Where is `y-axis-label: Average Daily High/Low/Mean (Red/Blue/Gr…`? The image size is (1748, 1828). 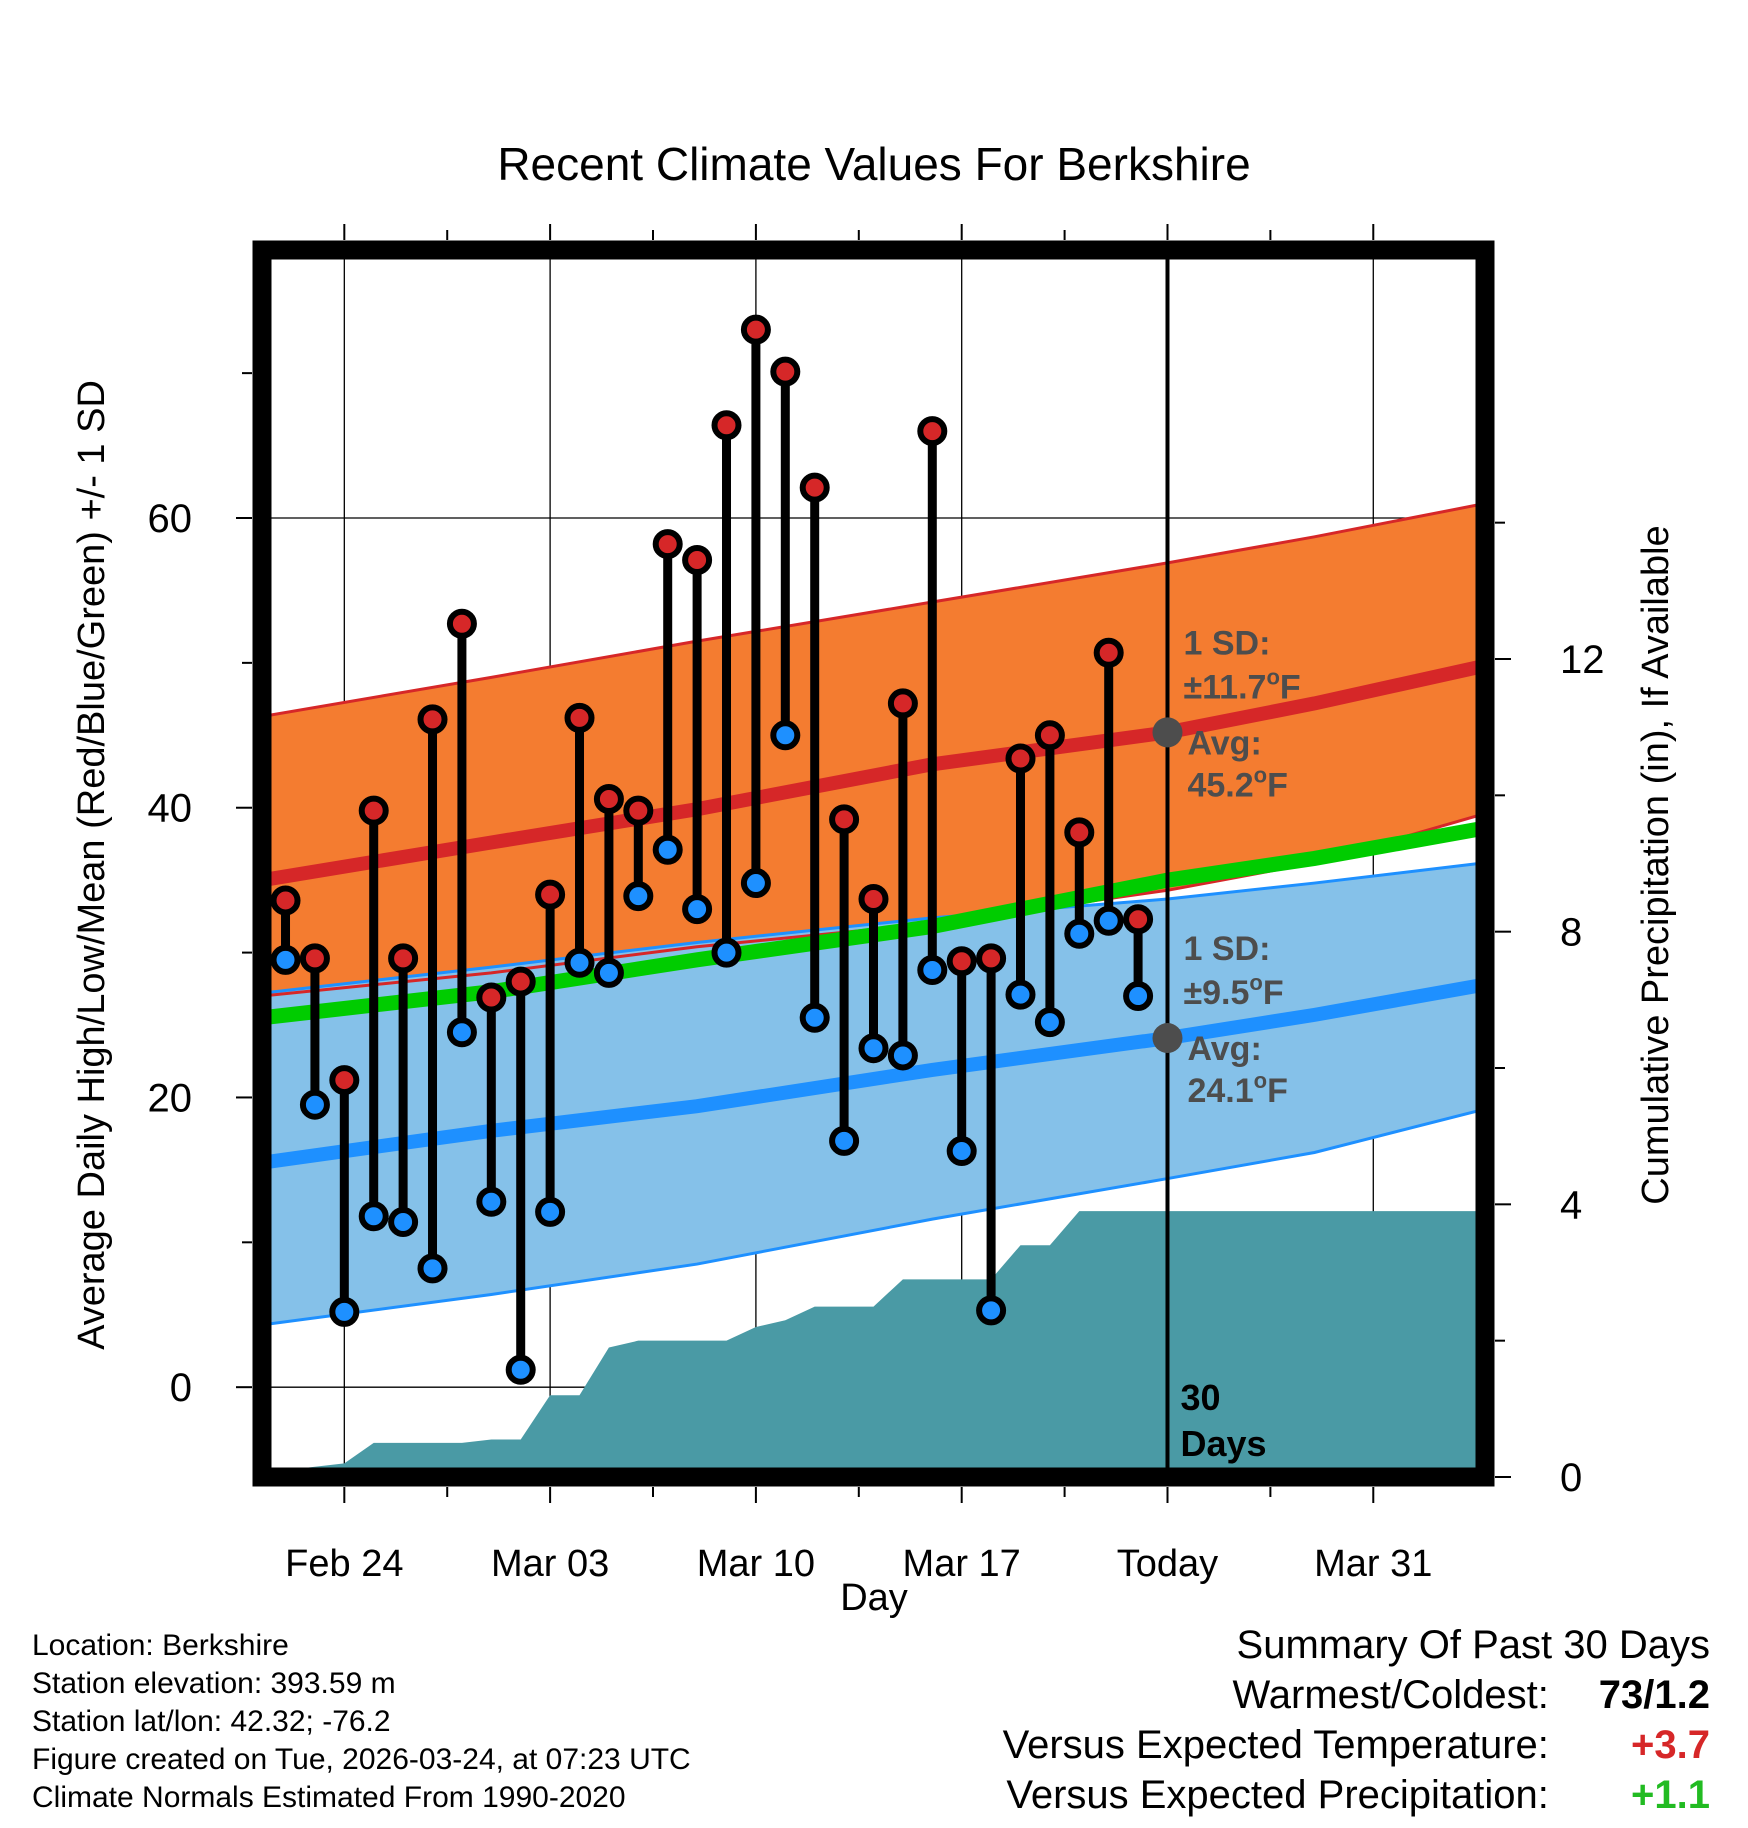
y-axis-label: Average Daily High/Low/Mean (Red/Blue/Gr… is located at coordinates (92, 865).